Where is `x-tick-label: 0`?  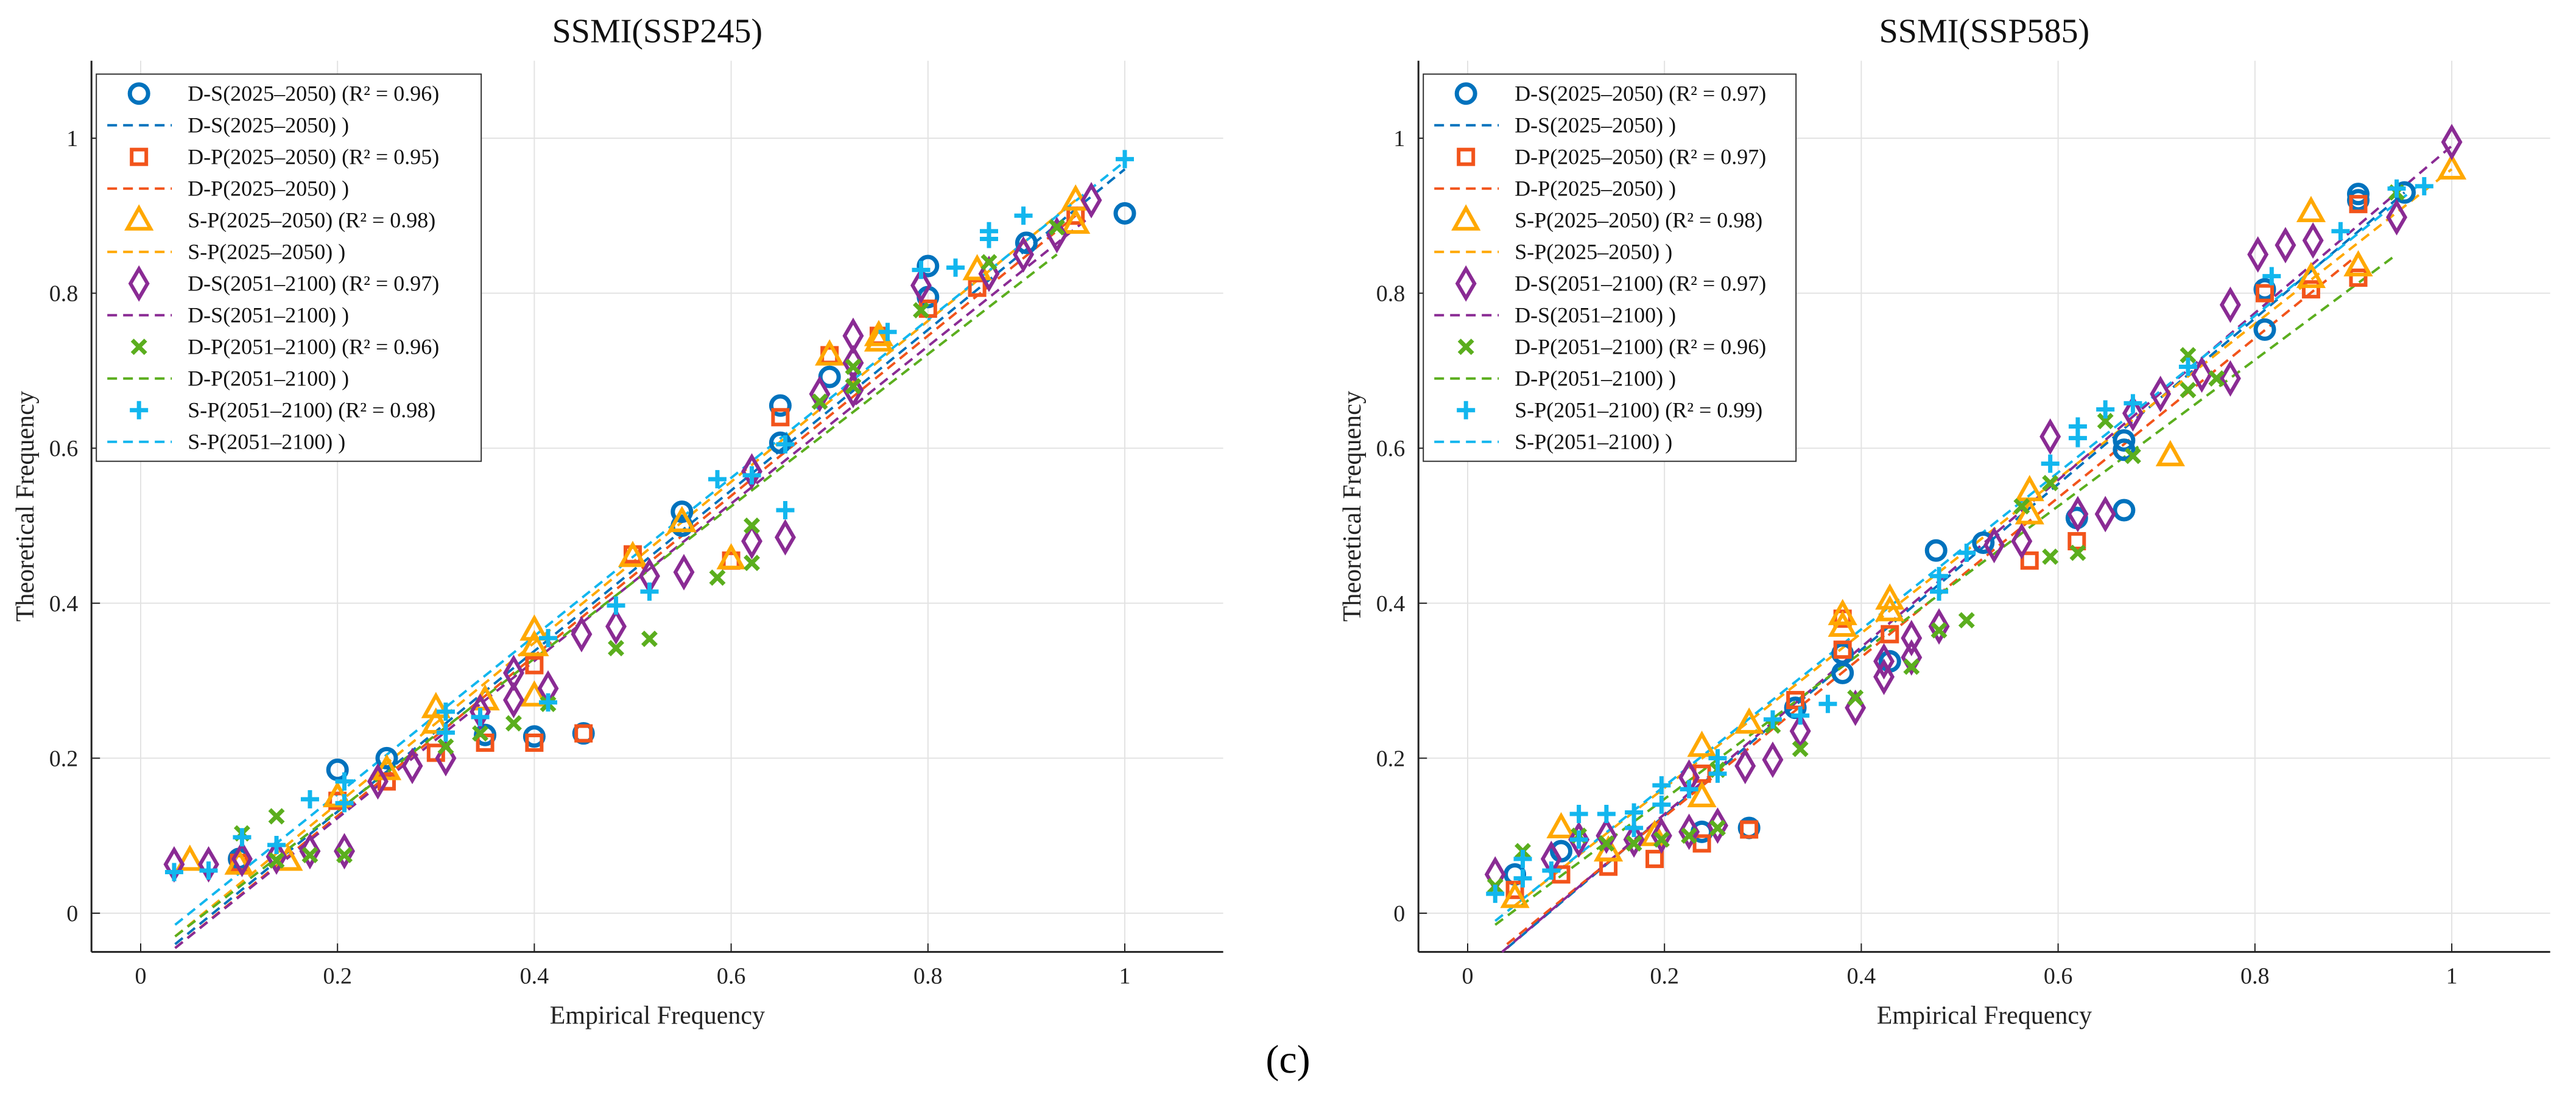 x-tick-label: 0 is located at coordinates (141, 977).